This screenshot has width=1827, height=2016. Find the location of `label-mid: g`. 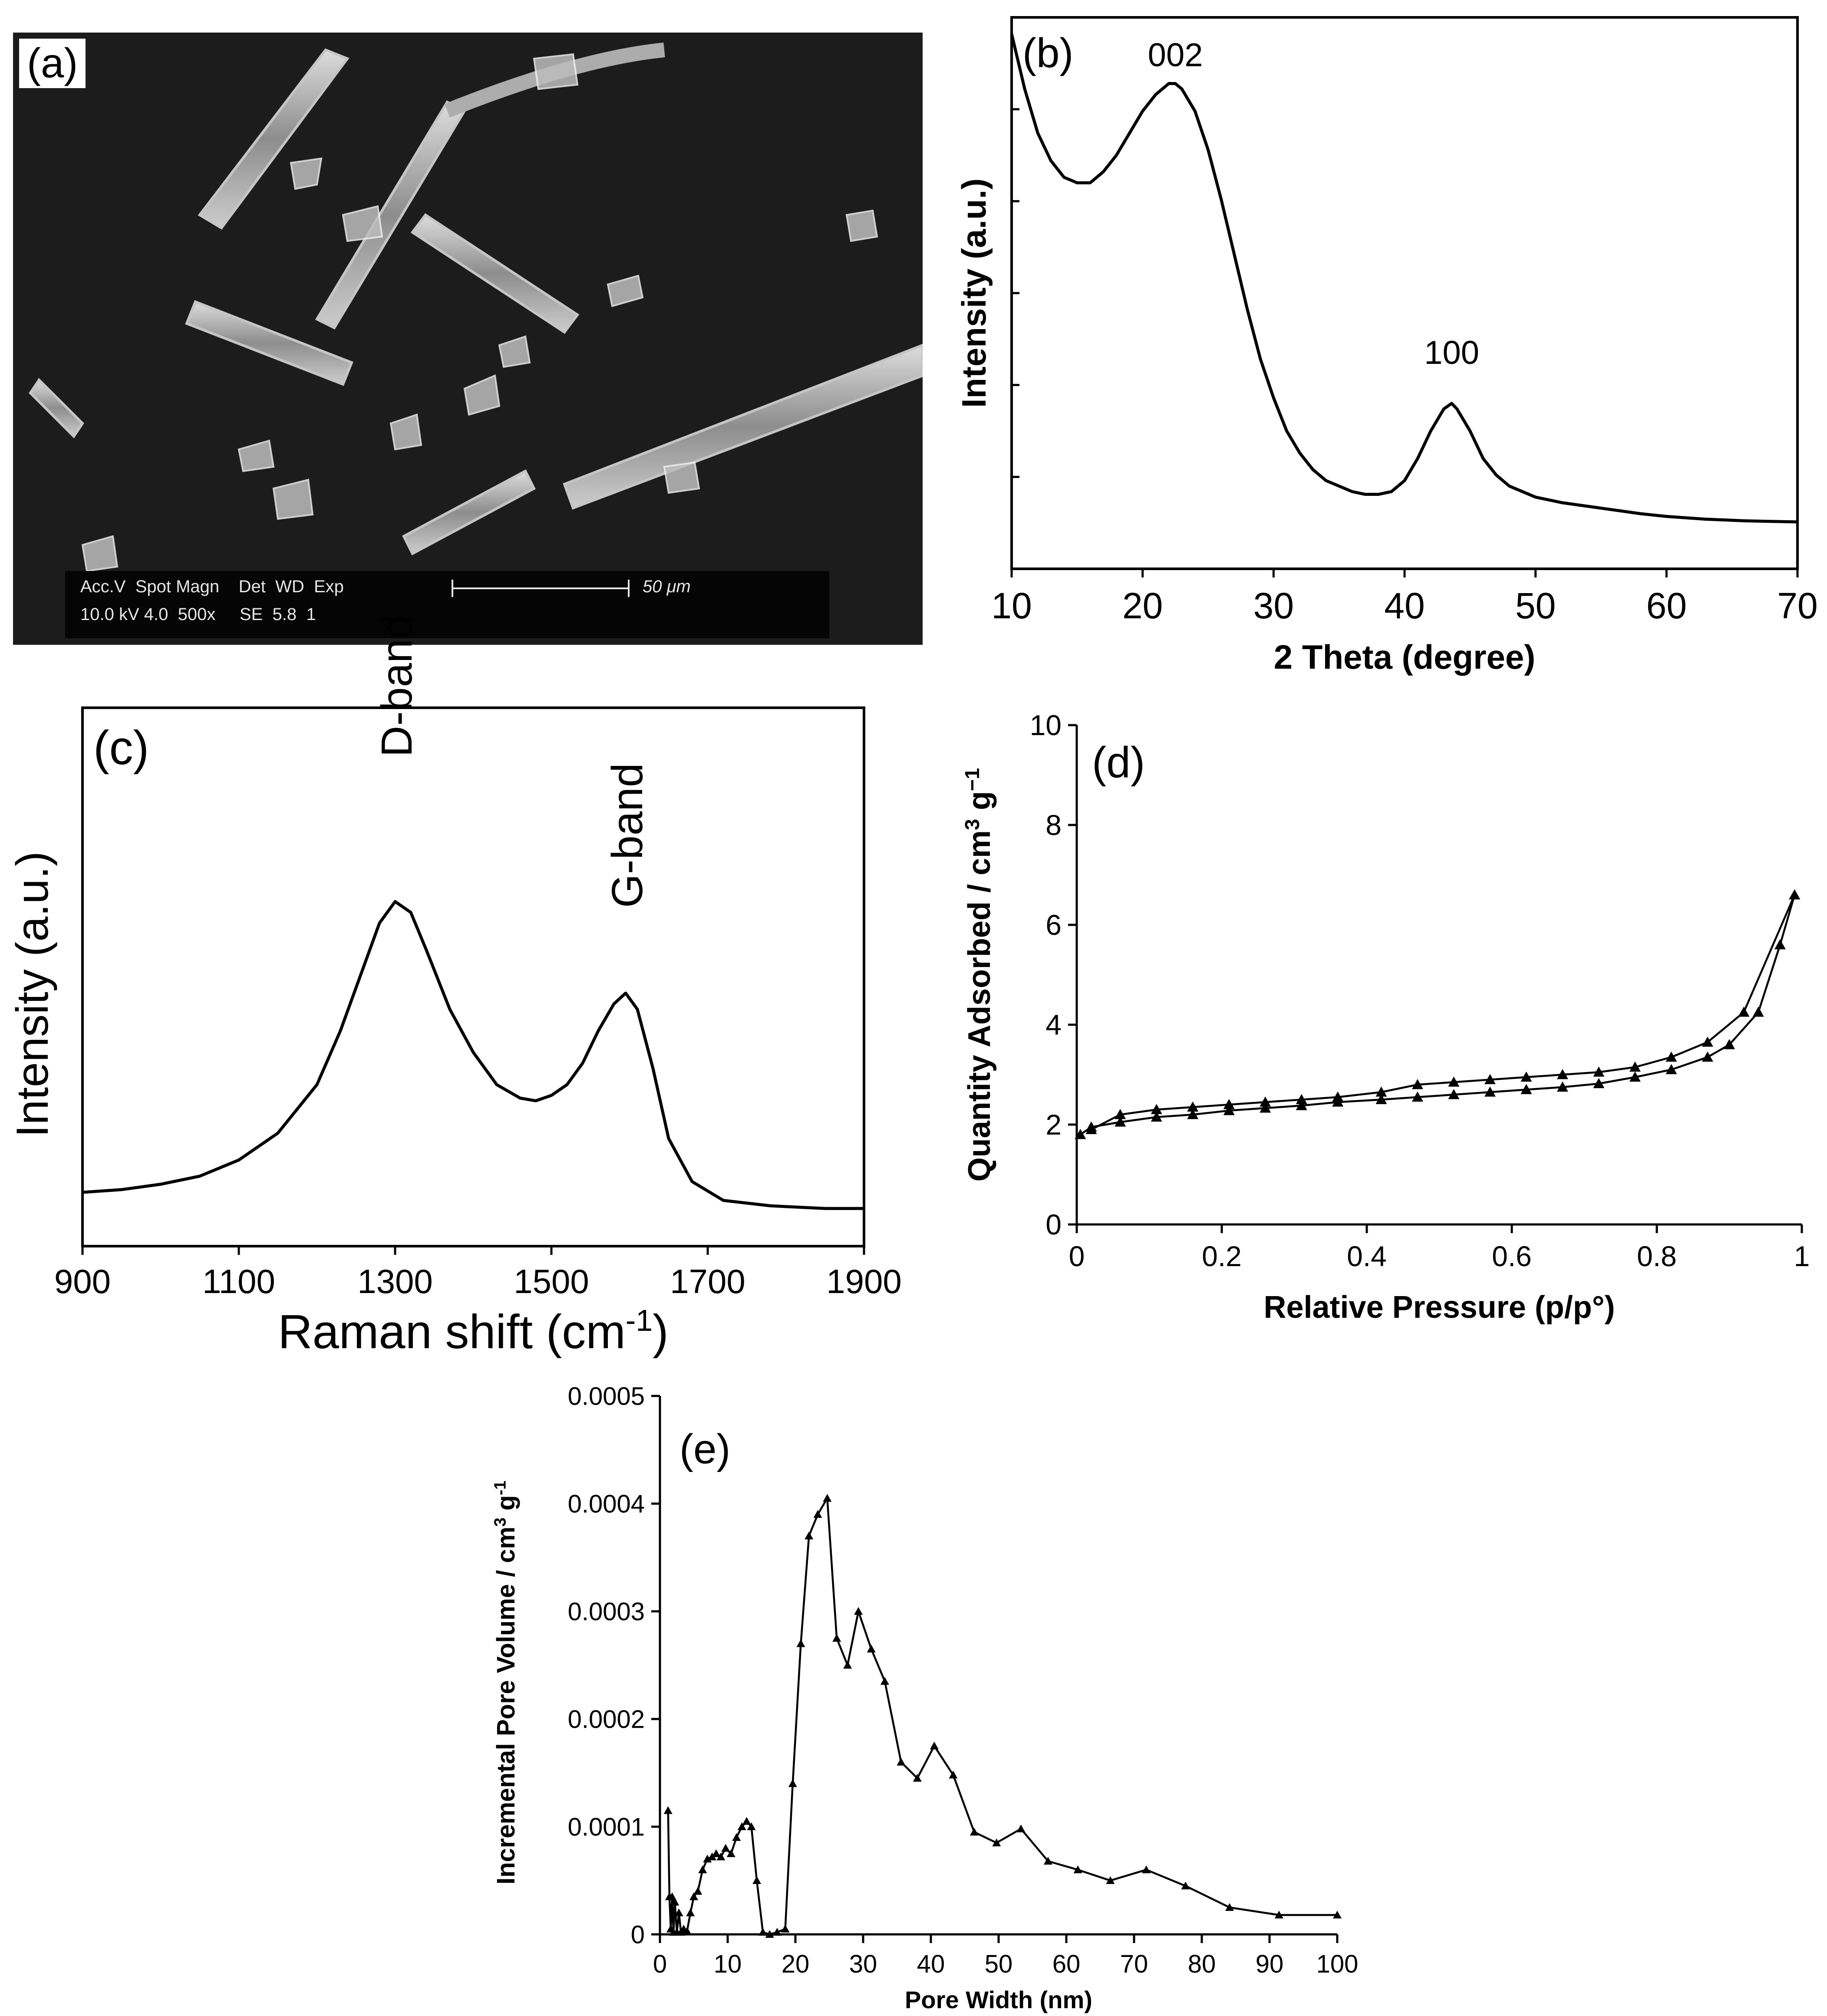

label-mid: g is located at coordinates (979, 805).